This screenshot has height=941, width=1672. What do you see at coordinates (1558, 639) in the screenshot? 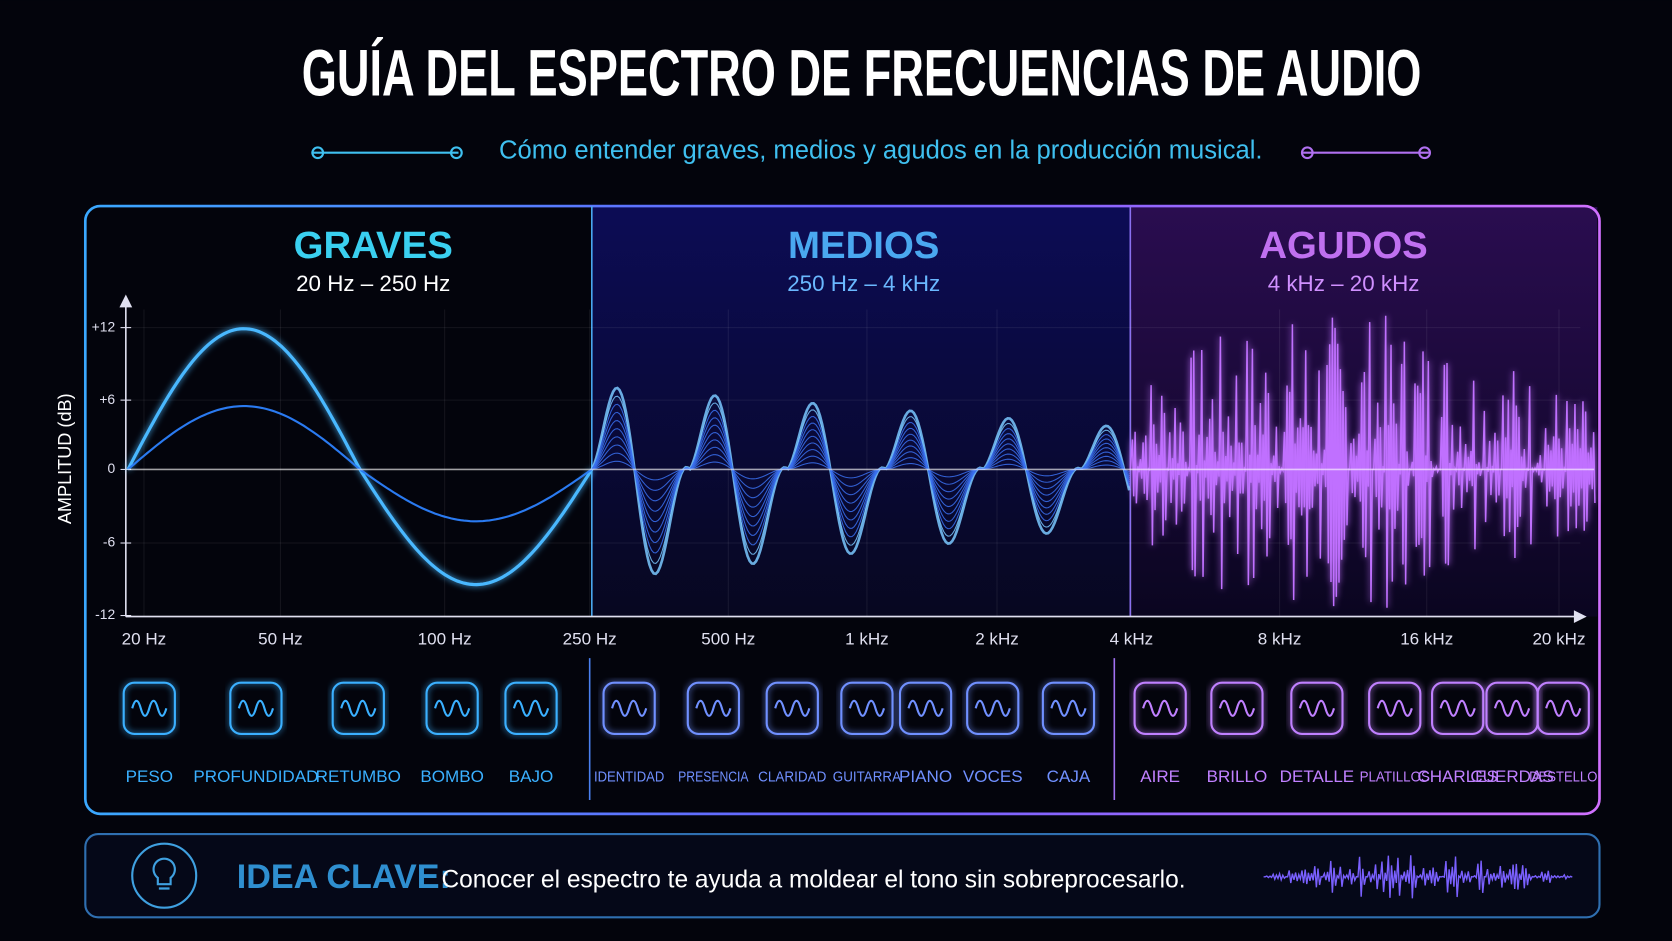
I see `x-tick-label: 20 kHz` at bounding box center [1558, 639].